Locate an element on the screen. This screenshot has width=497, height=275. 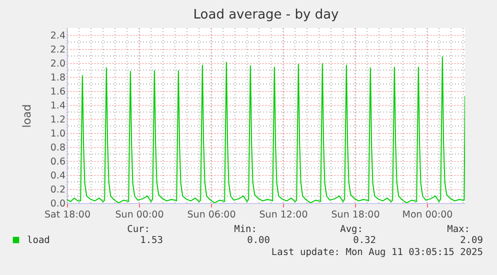
y-tick-label: 1.6 is located at coordinates (58, 92).